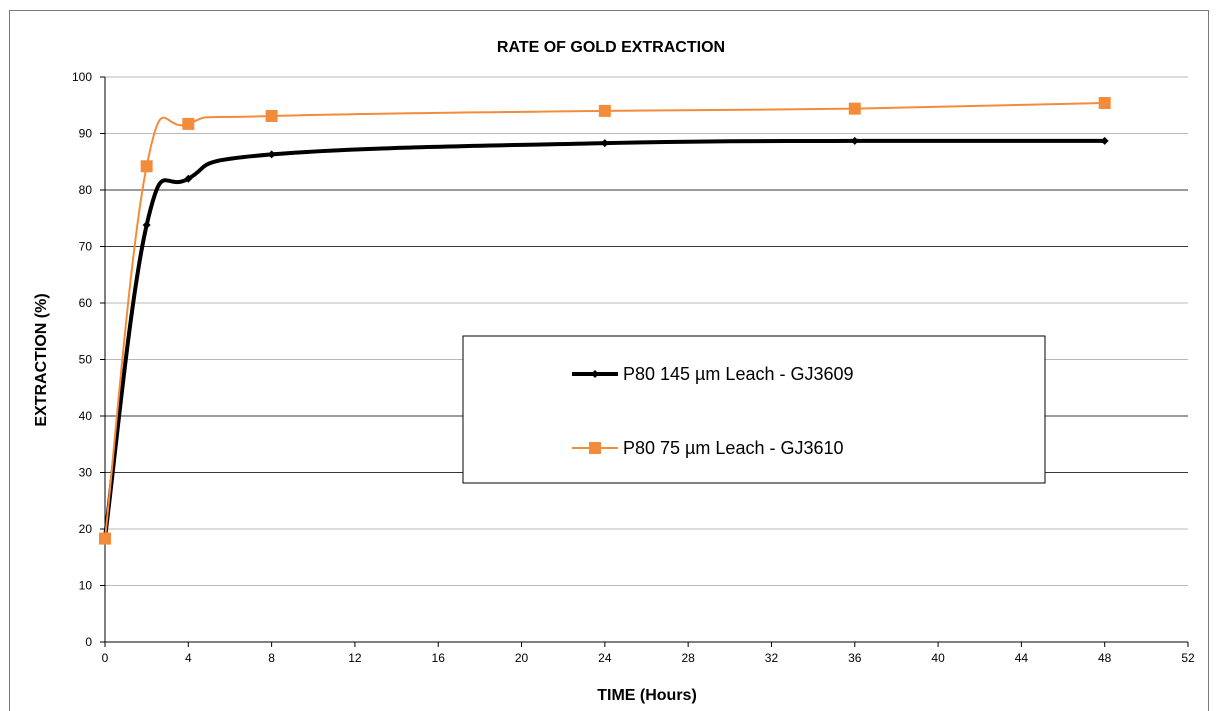 The height and width of the screenshot is (711, 1219). Describe the element at coordinates (88, 642) in the screenshot. I see `y-tick-label: 0` at that location.